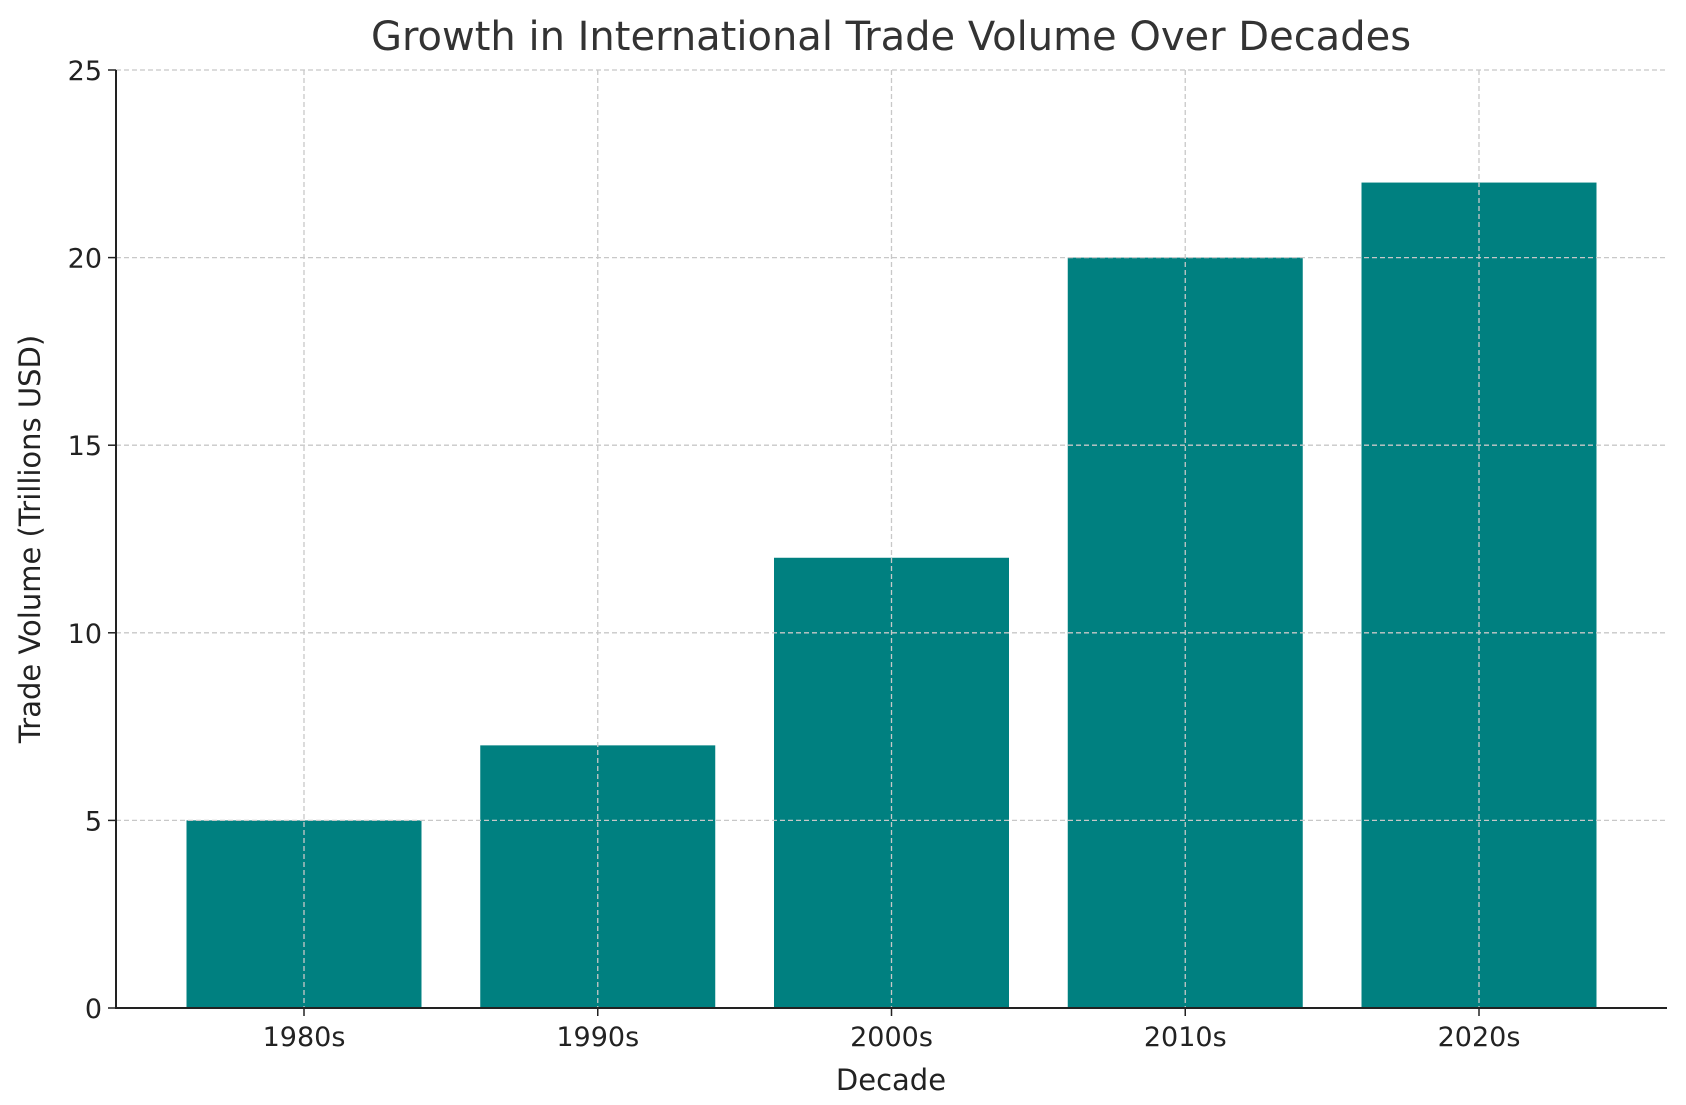  Describe the element at coordinates (304, 1037) in the screenshot. I see `x-tick-label: 1980s` at that location.